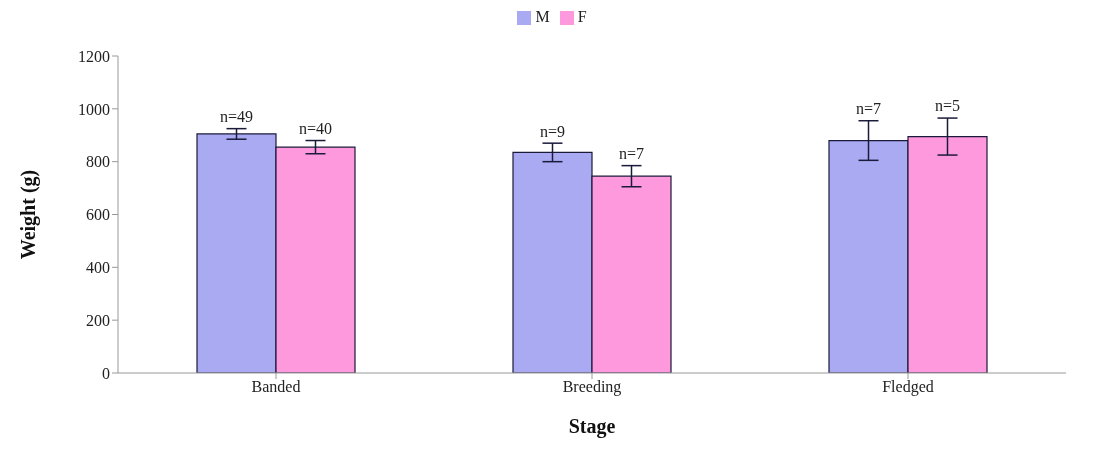  Describe the element at coordinates (98, 162) in the screenshot. I see `y-tick-label: 800` at that location.